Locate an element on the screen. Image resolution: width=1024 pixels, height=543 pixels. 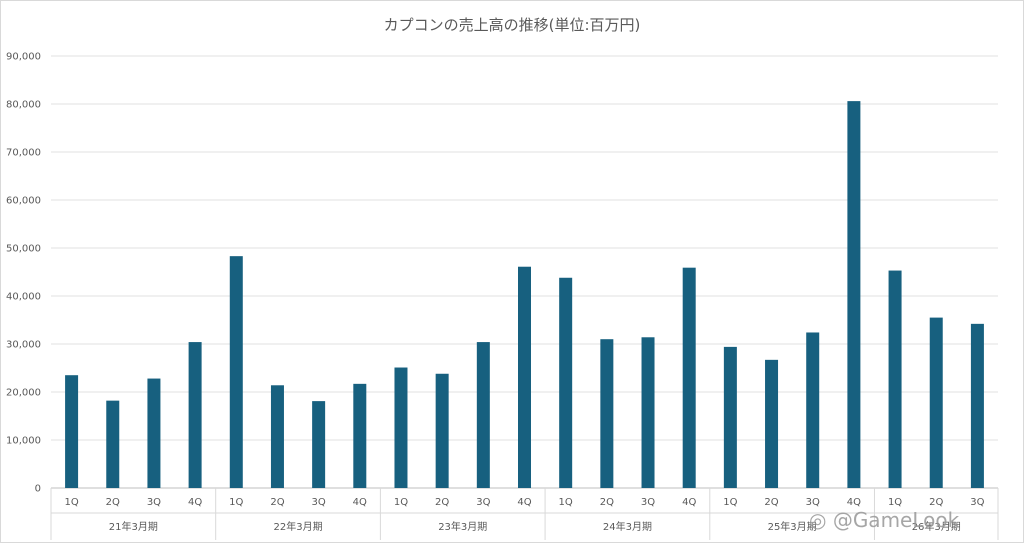
group-label: 24年3月期 is located at coordinates (627, 526).